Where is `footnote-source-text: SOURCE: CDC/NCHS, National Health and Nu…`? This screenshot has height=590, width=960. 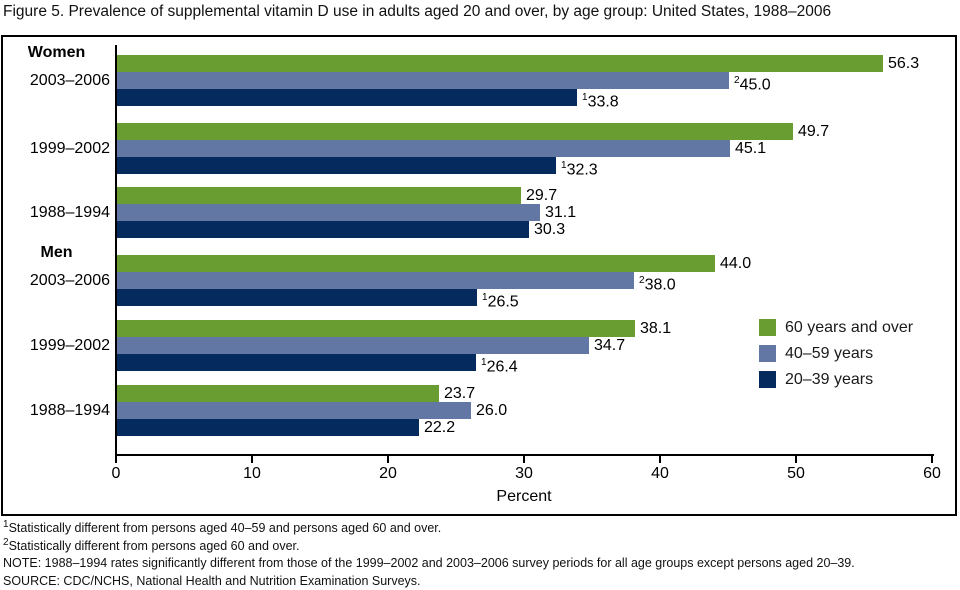 footnote-source-text: SOURCE: CDC/NCHS, National Health and Nu… is located at coordinates (212, 581).